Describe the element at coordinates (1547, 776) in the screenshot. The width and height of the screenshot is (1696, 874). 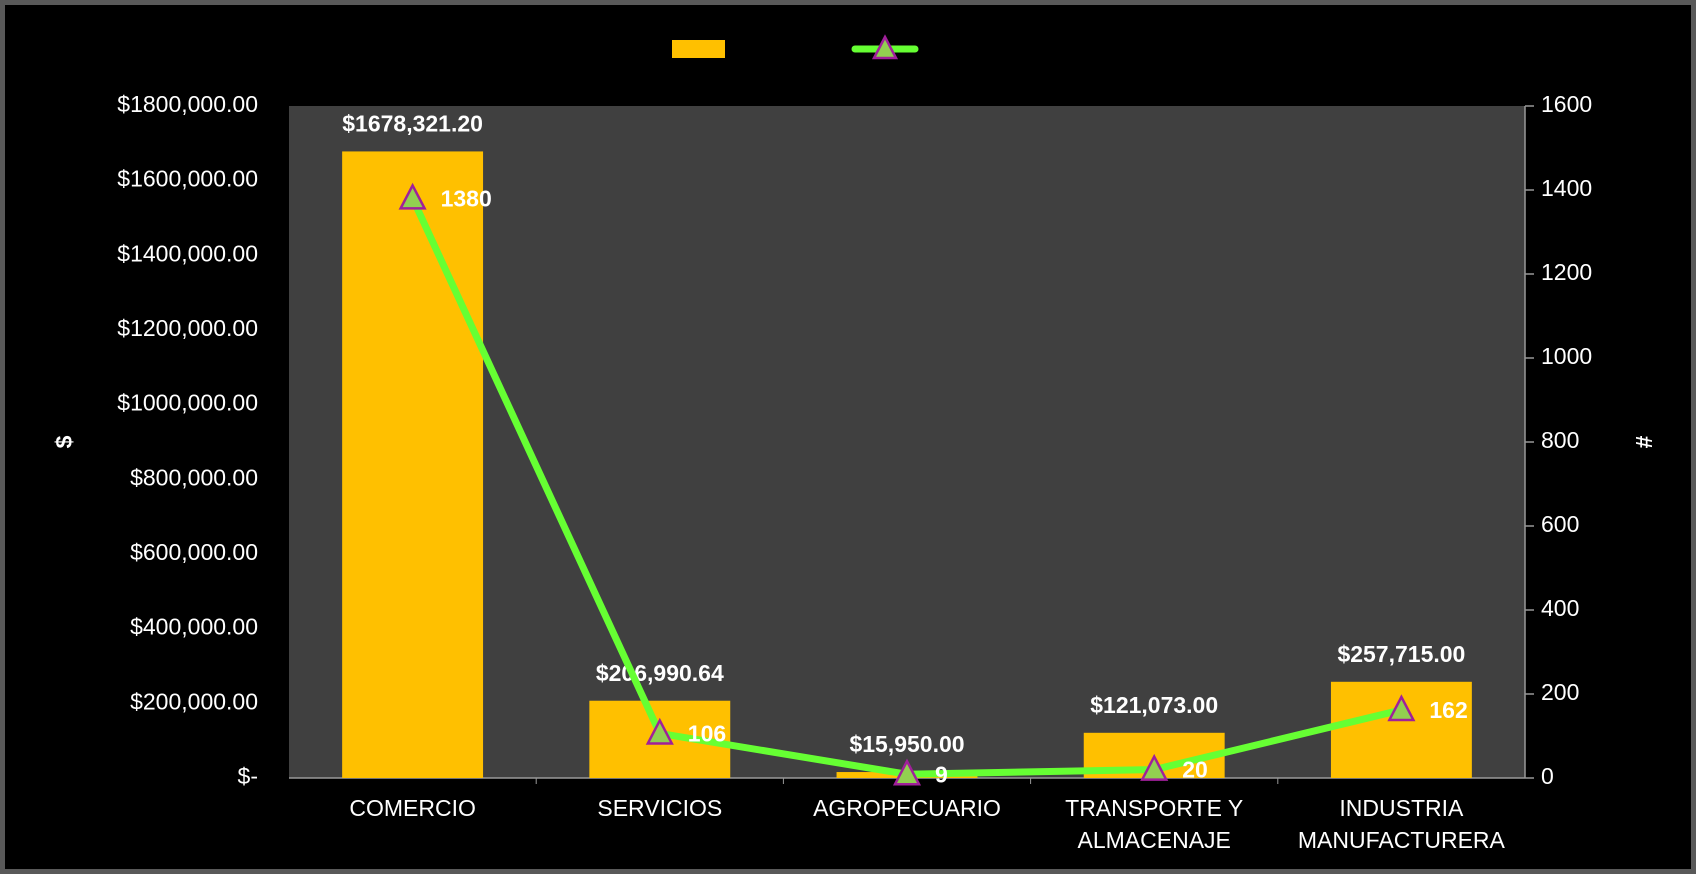
I see `y2-tick-label: 0` at that location.